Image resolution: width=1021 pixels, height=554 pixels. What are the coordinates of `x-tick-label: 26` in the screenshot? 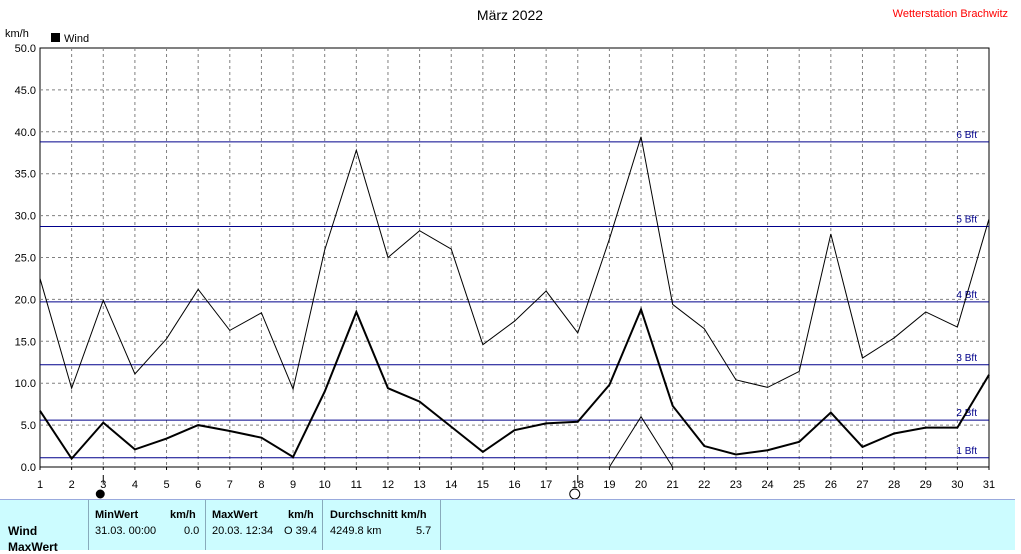 It's located at (831, 485).